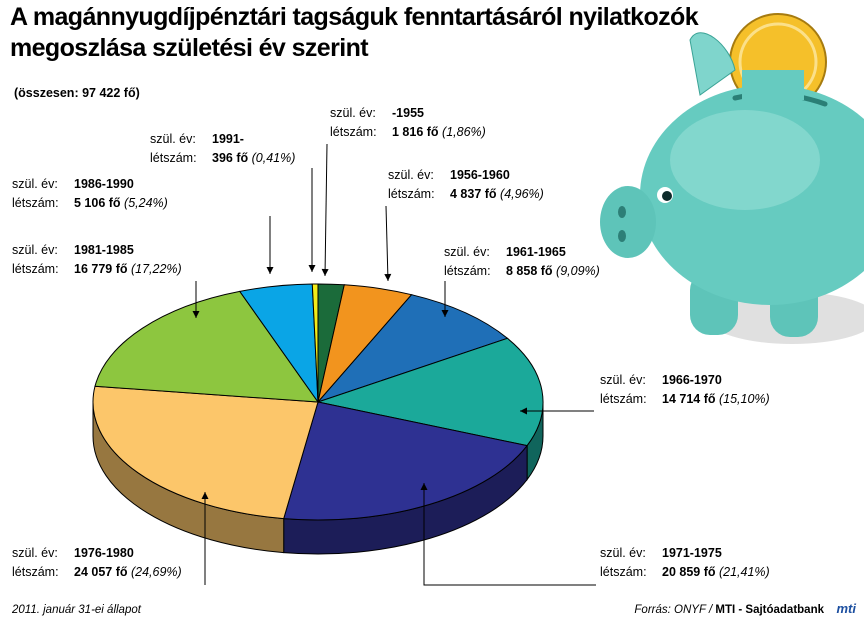  What do you see at coordinates (154, 572) in the screenshot?
I see `percent-value: (24,69%)` at bounding box center [154, 572].